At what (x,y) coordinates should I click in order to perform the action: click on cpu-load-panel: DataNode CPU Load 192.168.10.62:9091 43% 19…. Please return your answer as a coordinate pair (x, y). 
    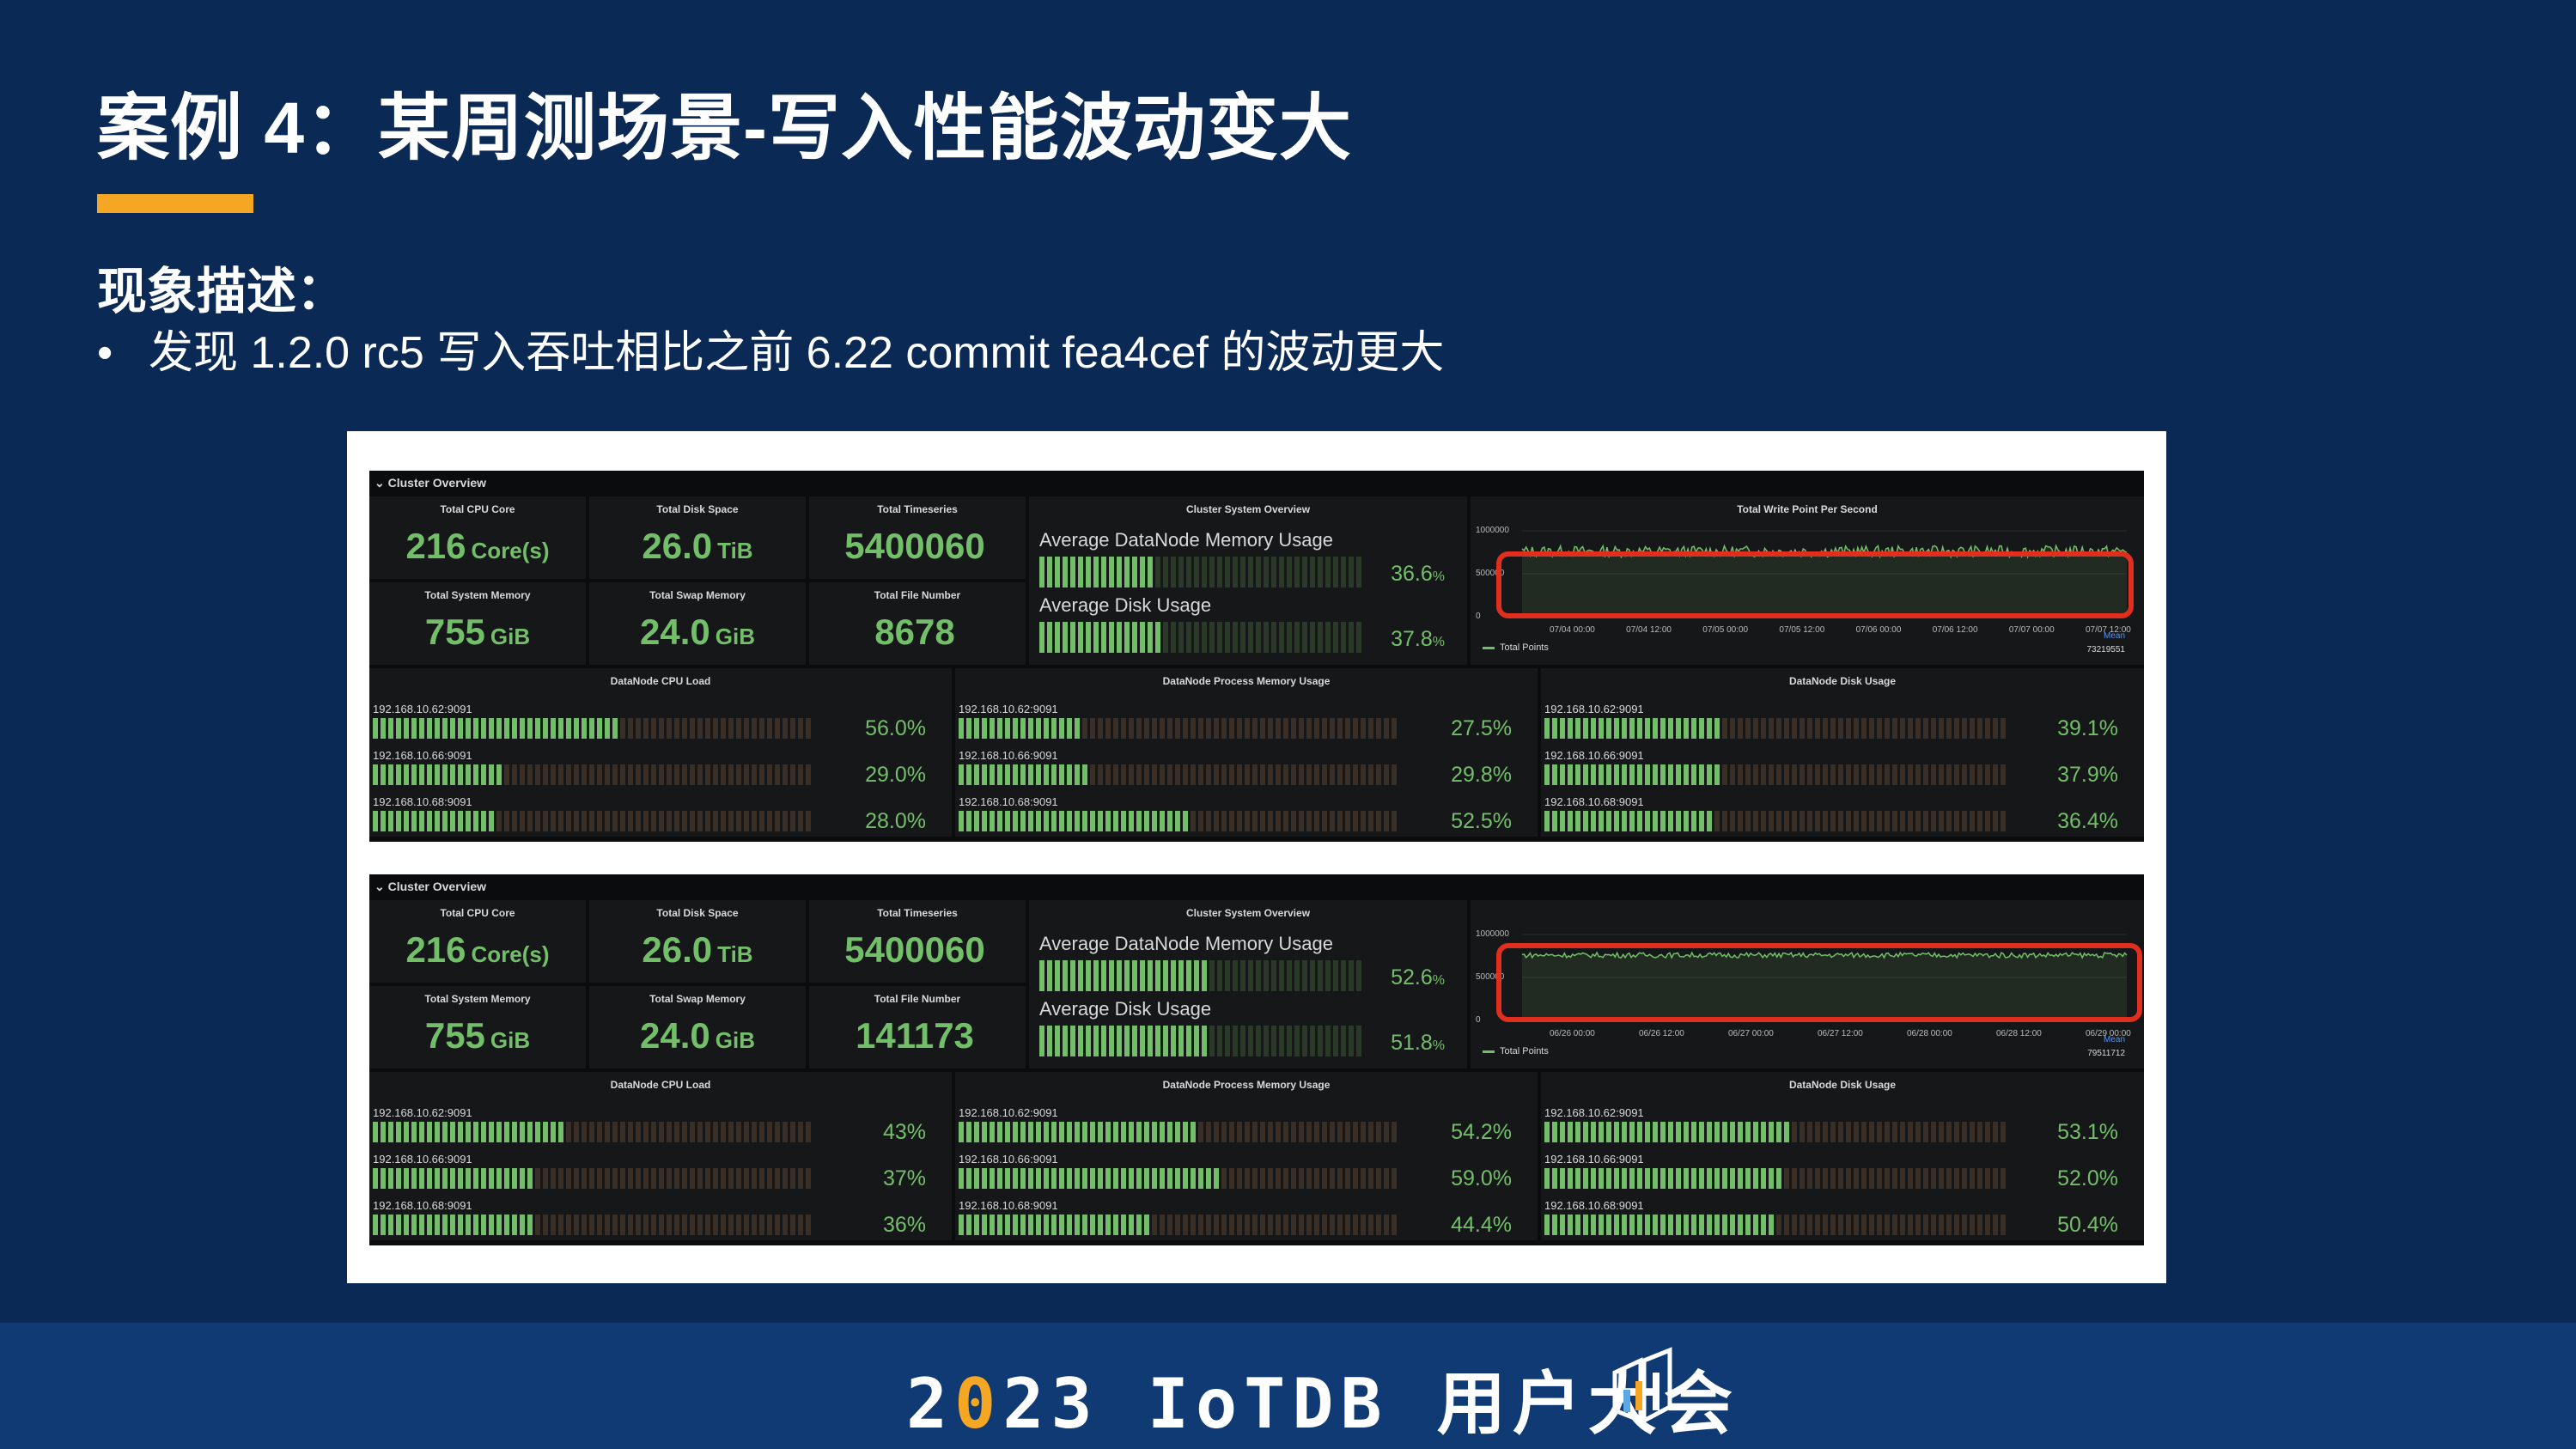
    Looking at the image, I should click on (660, 1156).